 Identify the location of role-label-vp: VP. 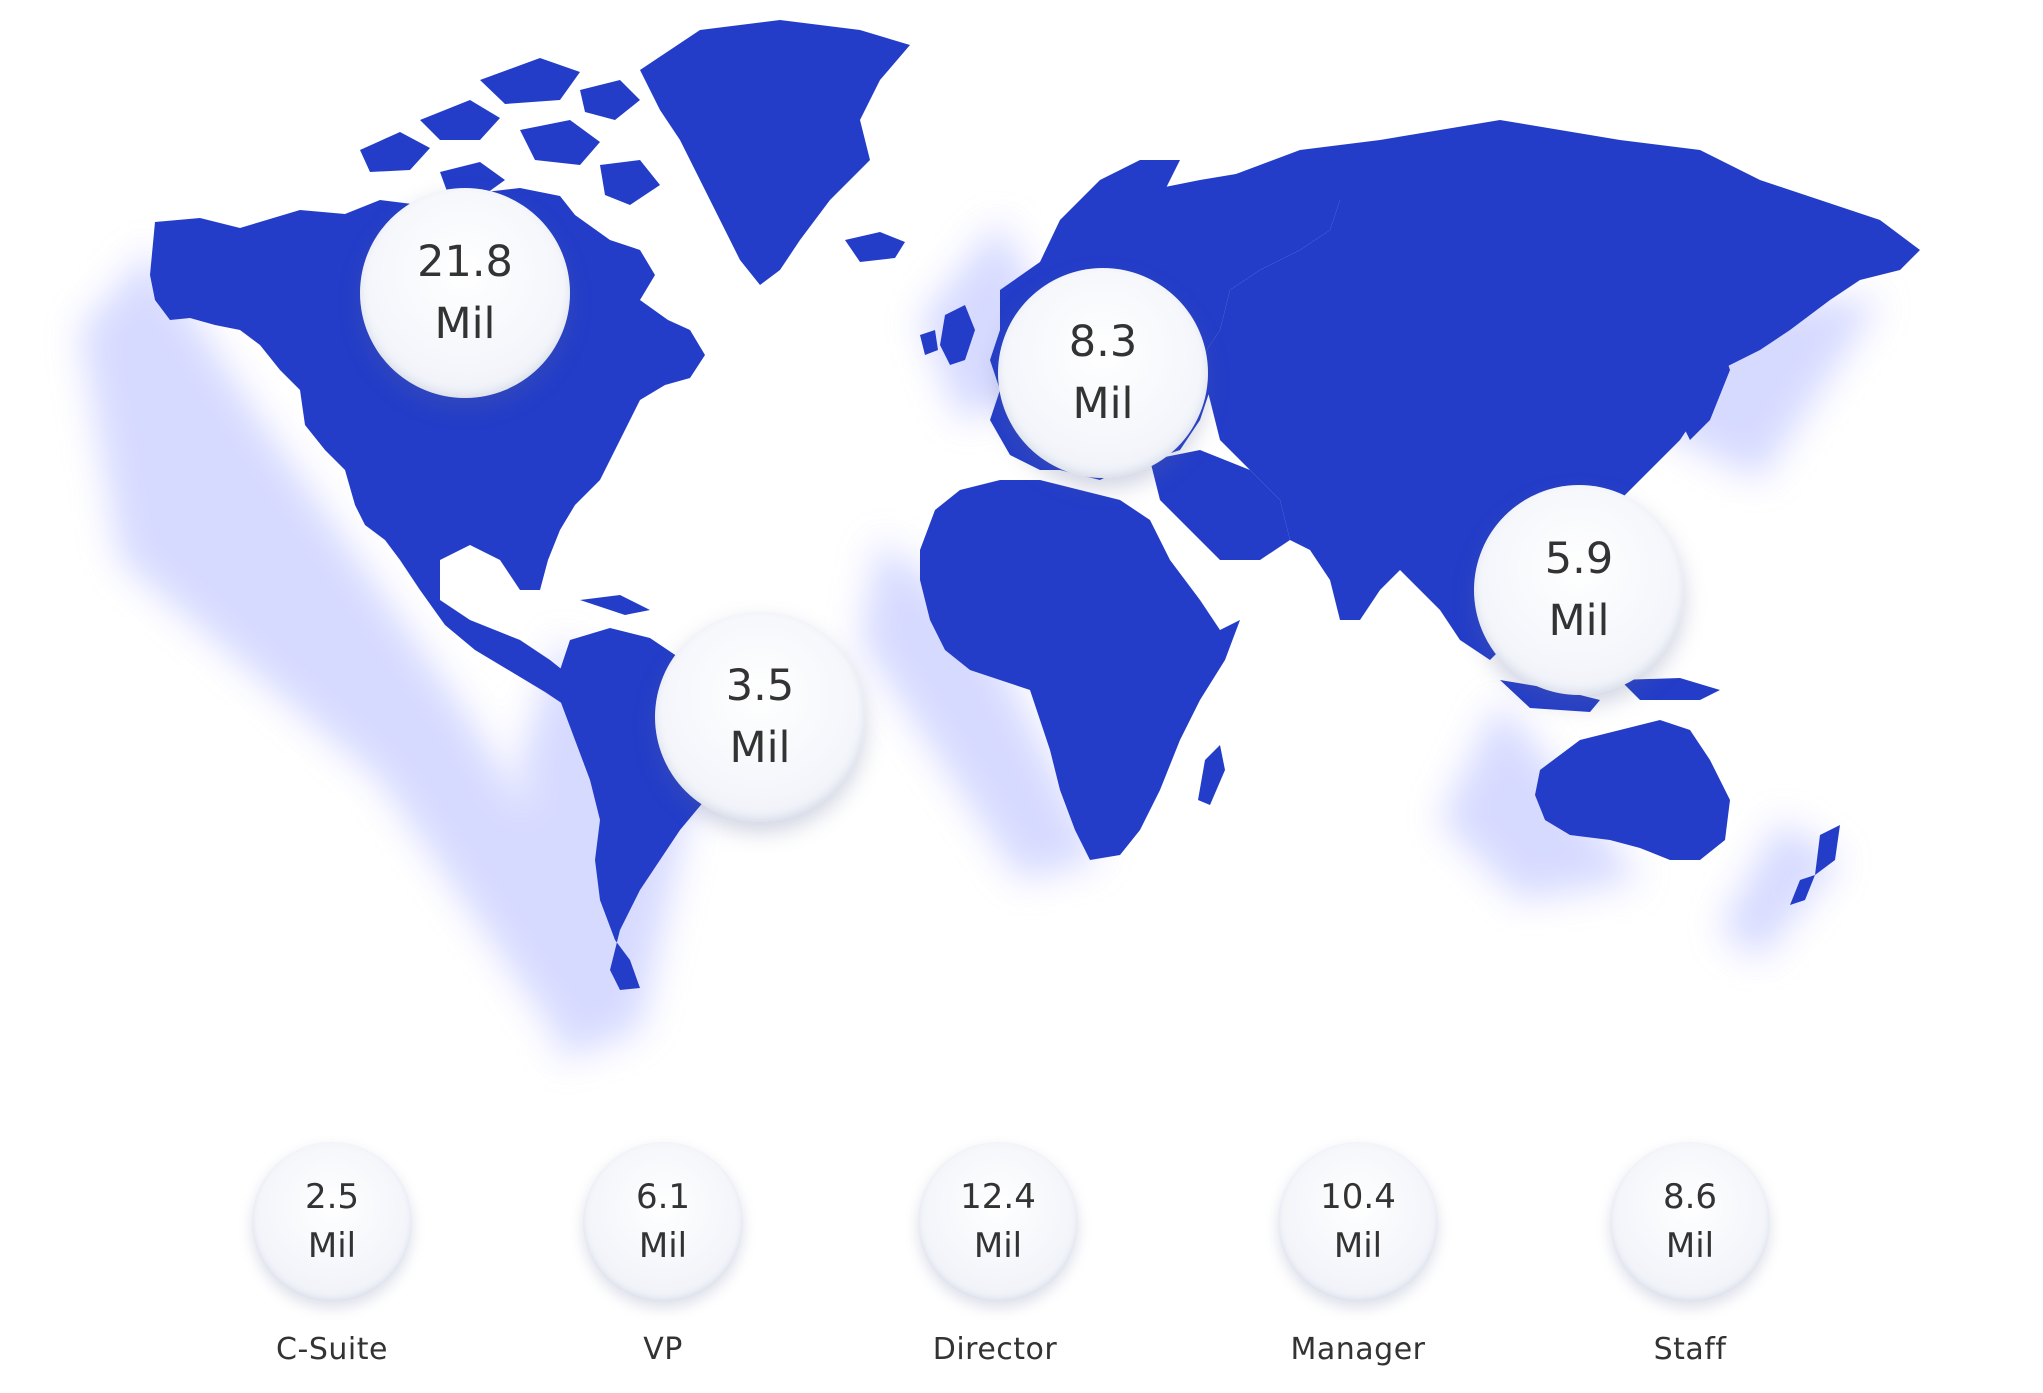
(663, 1349).